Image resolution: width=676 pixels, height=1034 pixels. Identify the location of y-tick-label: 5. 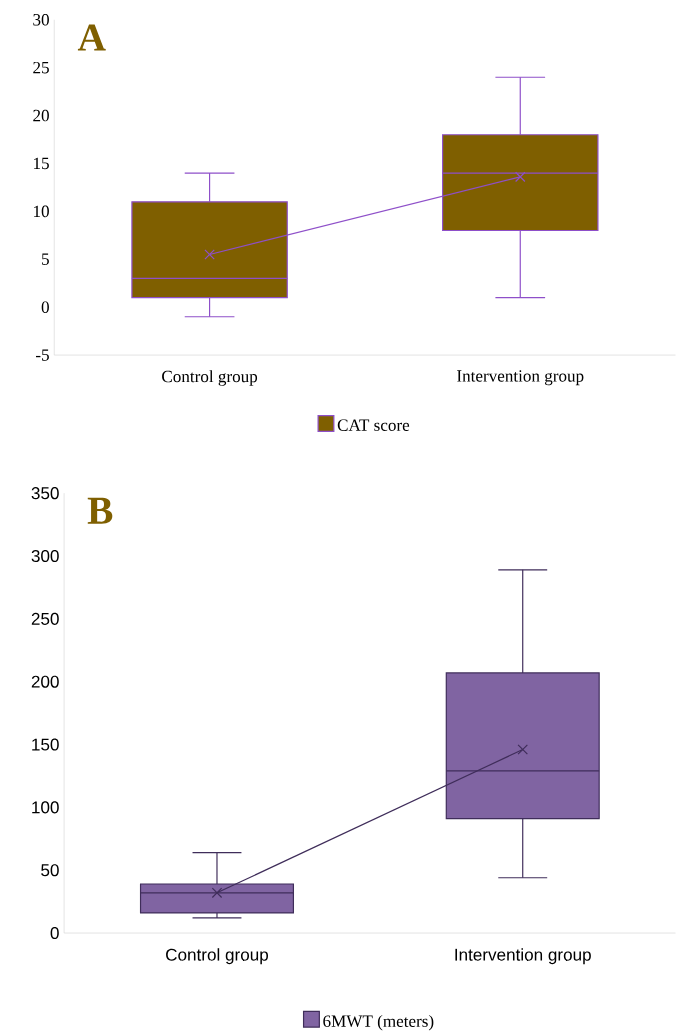
(45, 259).